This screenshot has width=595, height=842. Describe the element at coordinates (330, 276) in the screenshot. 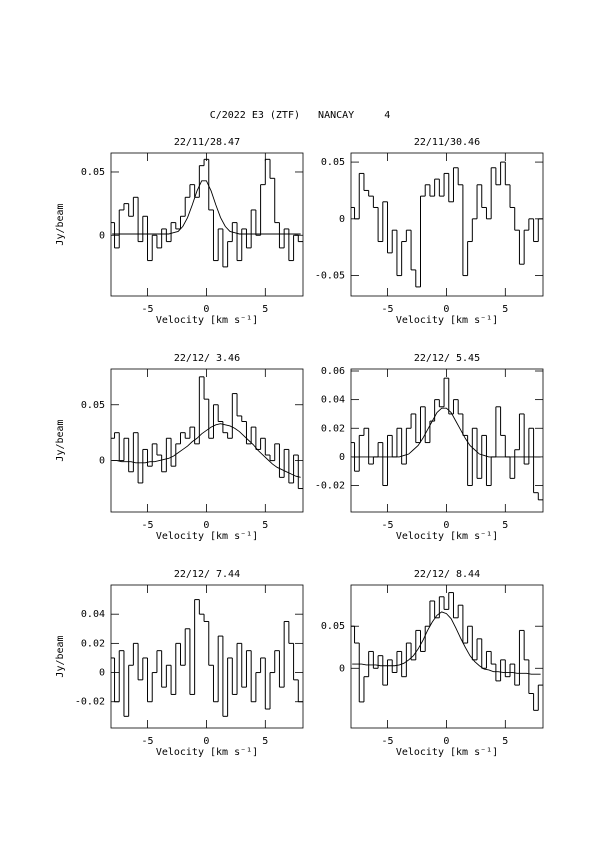

I see `y-tick-label: -0.05` at that location.